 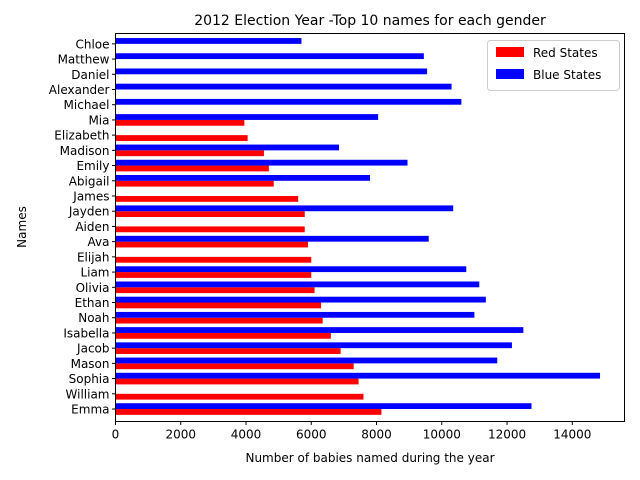 I want to click on bar-blue-states-emily, so click(x=261, y=162).